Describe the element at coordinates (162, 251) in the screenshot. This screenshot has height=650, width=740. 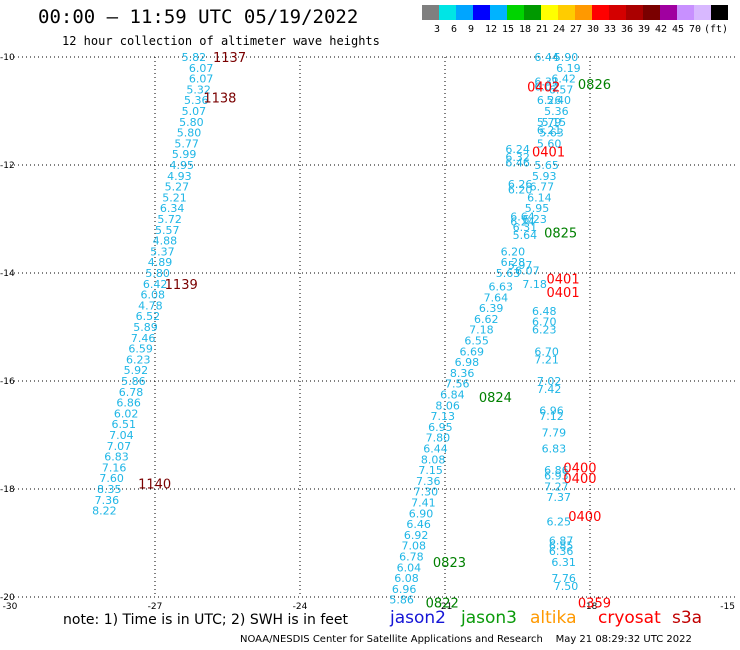
I see `wave-height-value: 5.37` at that location.